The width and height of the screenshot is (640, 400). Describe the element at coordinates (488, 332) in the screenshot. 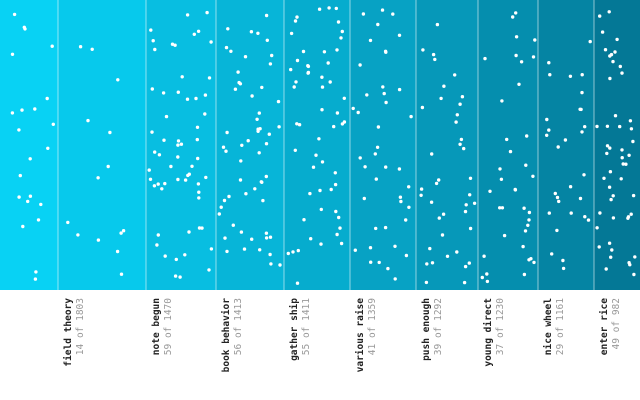

I see `column-name-label: young direct` at that location.